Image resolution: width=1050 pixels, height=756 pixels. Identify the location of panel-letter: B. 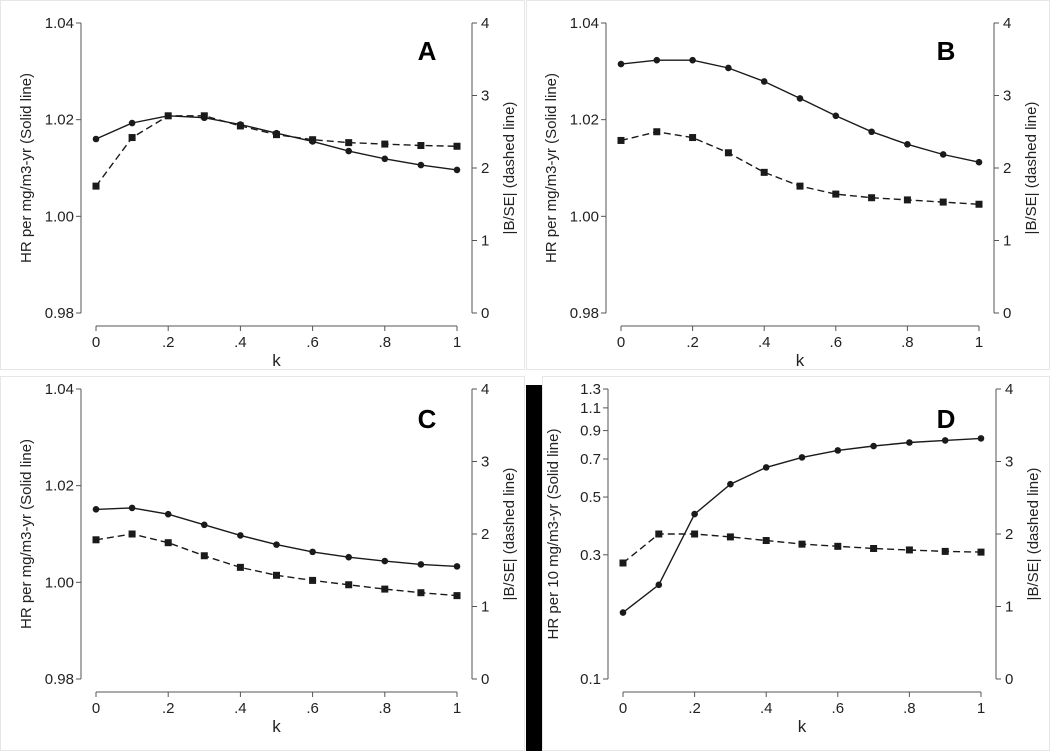
(946, 51).